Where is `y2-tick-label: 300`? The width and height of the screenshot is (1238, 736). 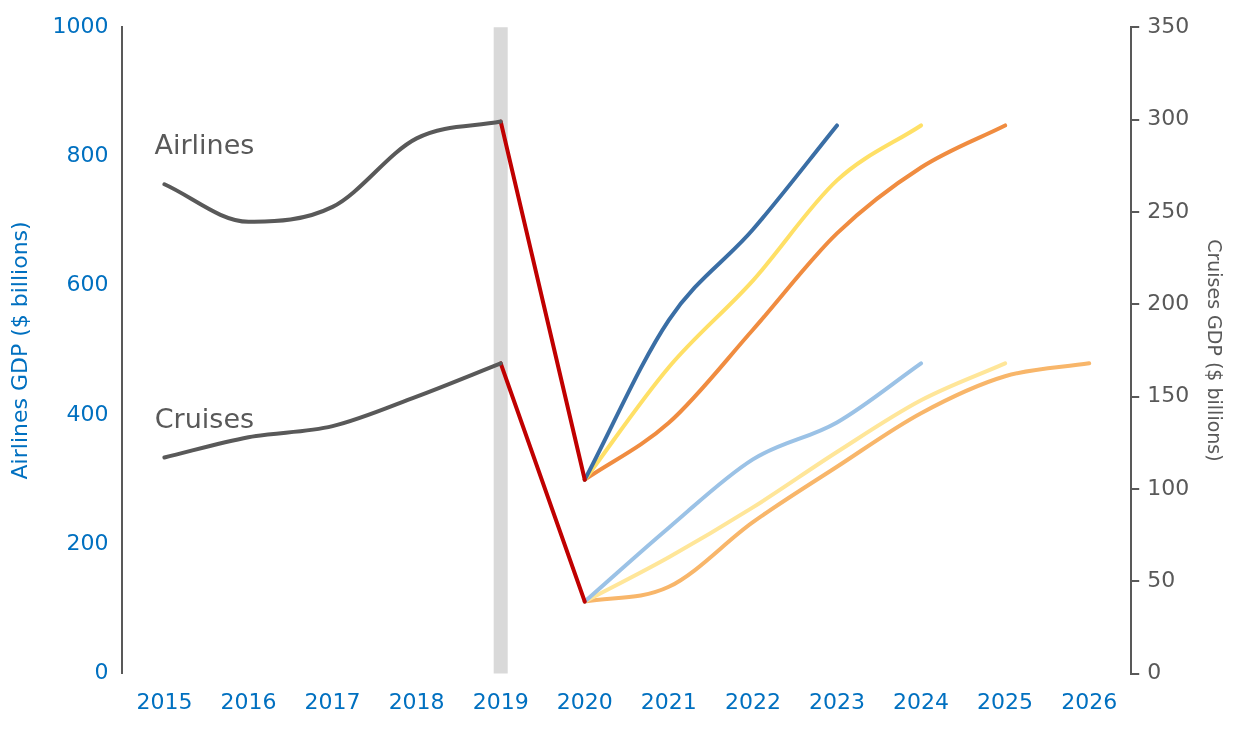
y2-tick-label: 300 is located at coordinates (1168, 118).